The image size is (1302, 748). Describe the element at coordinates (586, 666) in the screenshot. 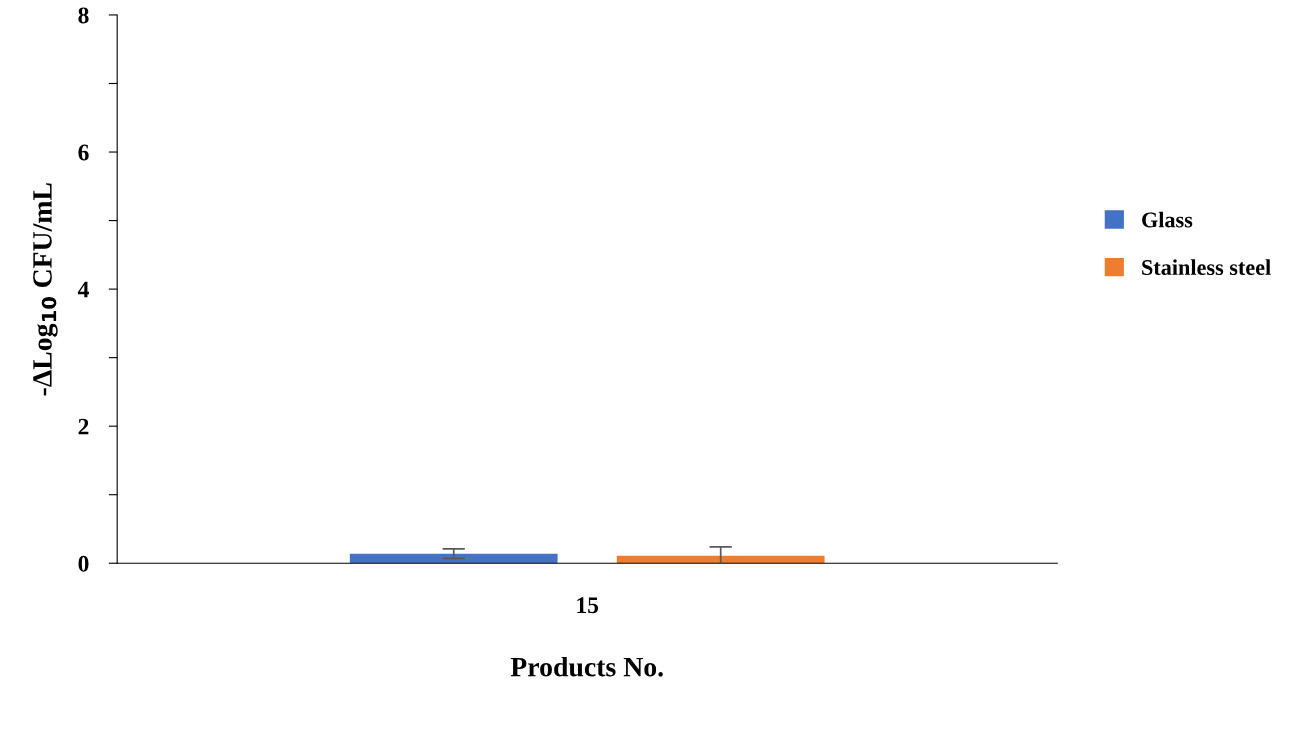

I see `x-axis-title: Products No.` at that location.